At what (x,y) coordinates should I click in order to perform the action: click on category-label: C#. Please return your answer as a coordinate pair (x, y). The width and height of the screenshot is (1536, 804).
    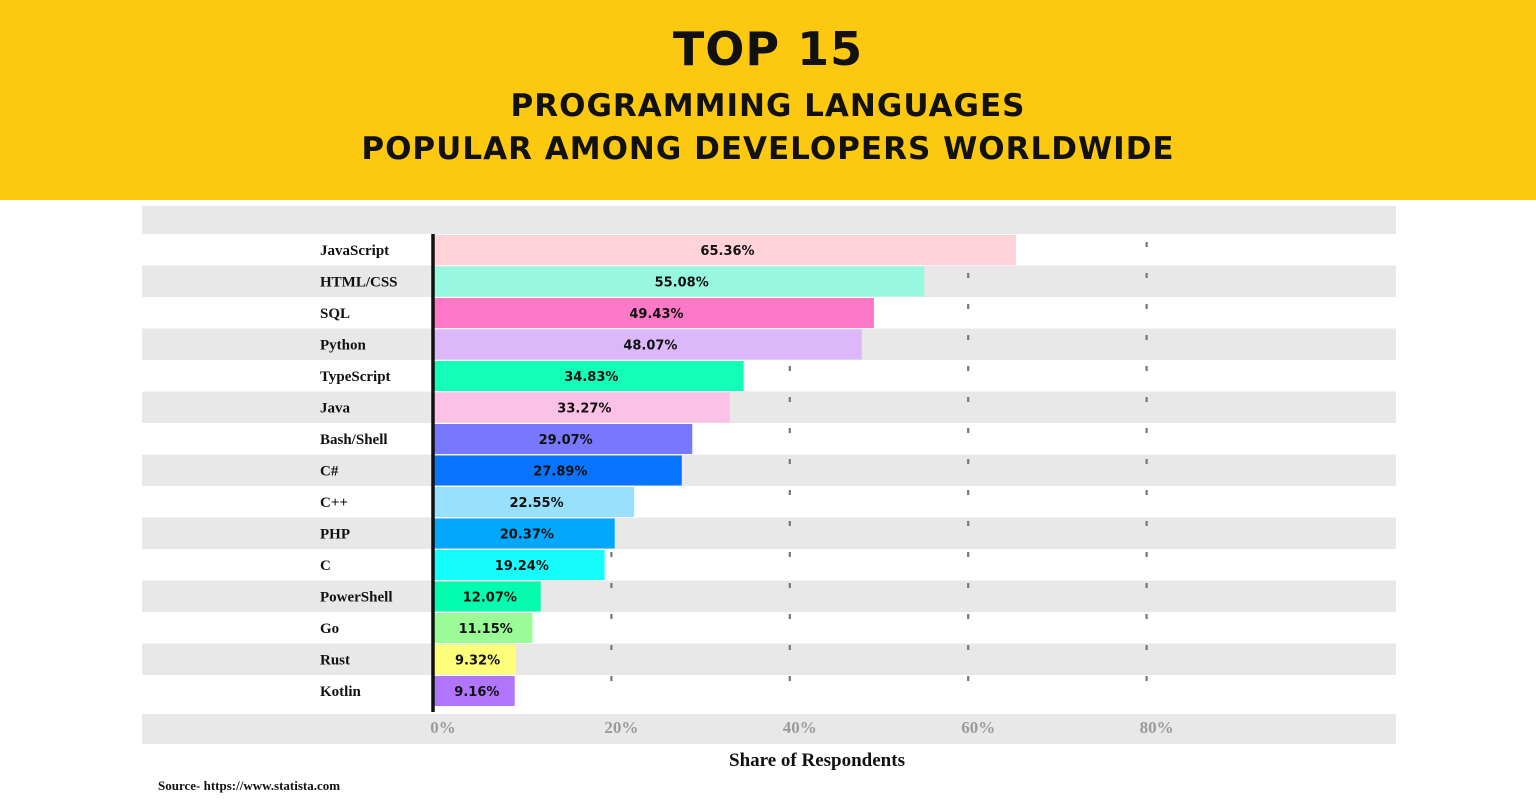
    Looking at the image, I should click on (329, 471).